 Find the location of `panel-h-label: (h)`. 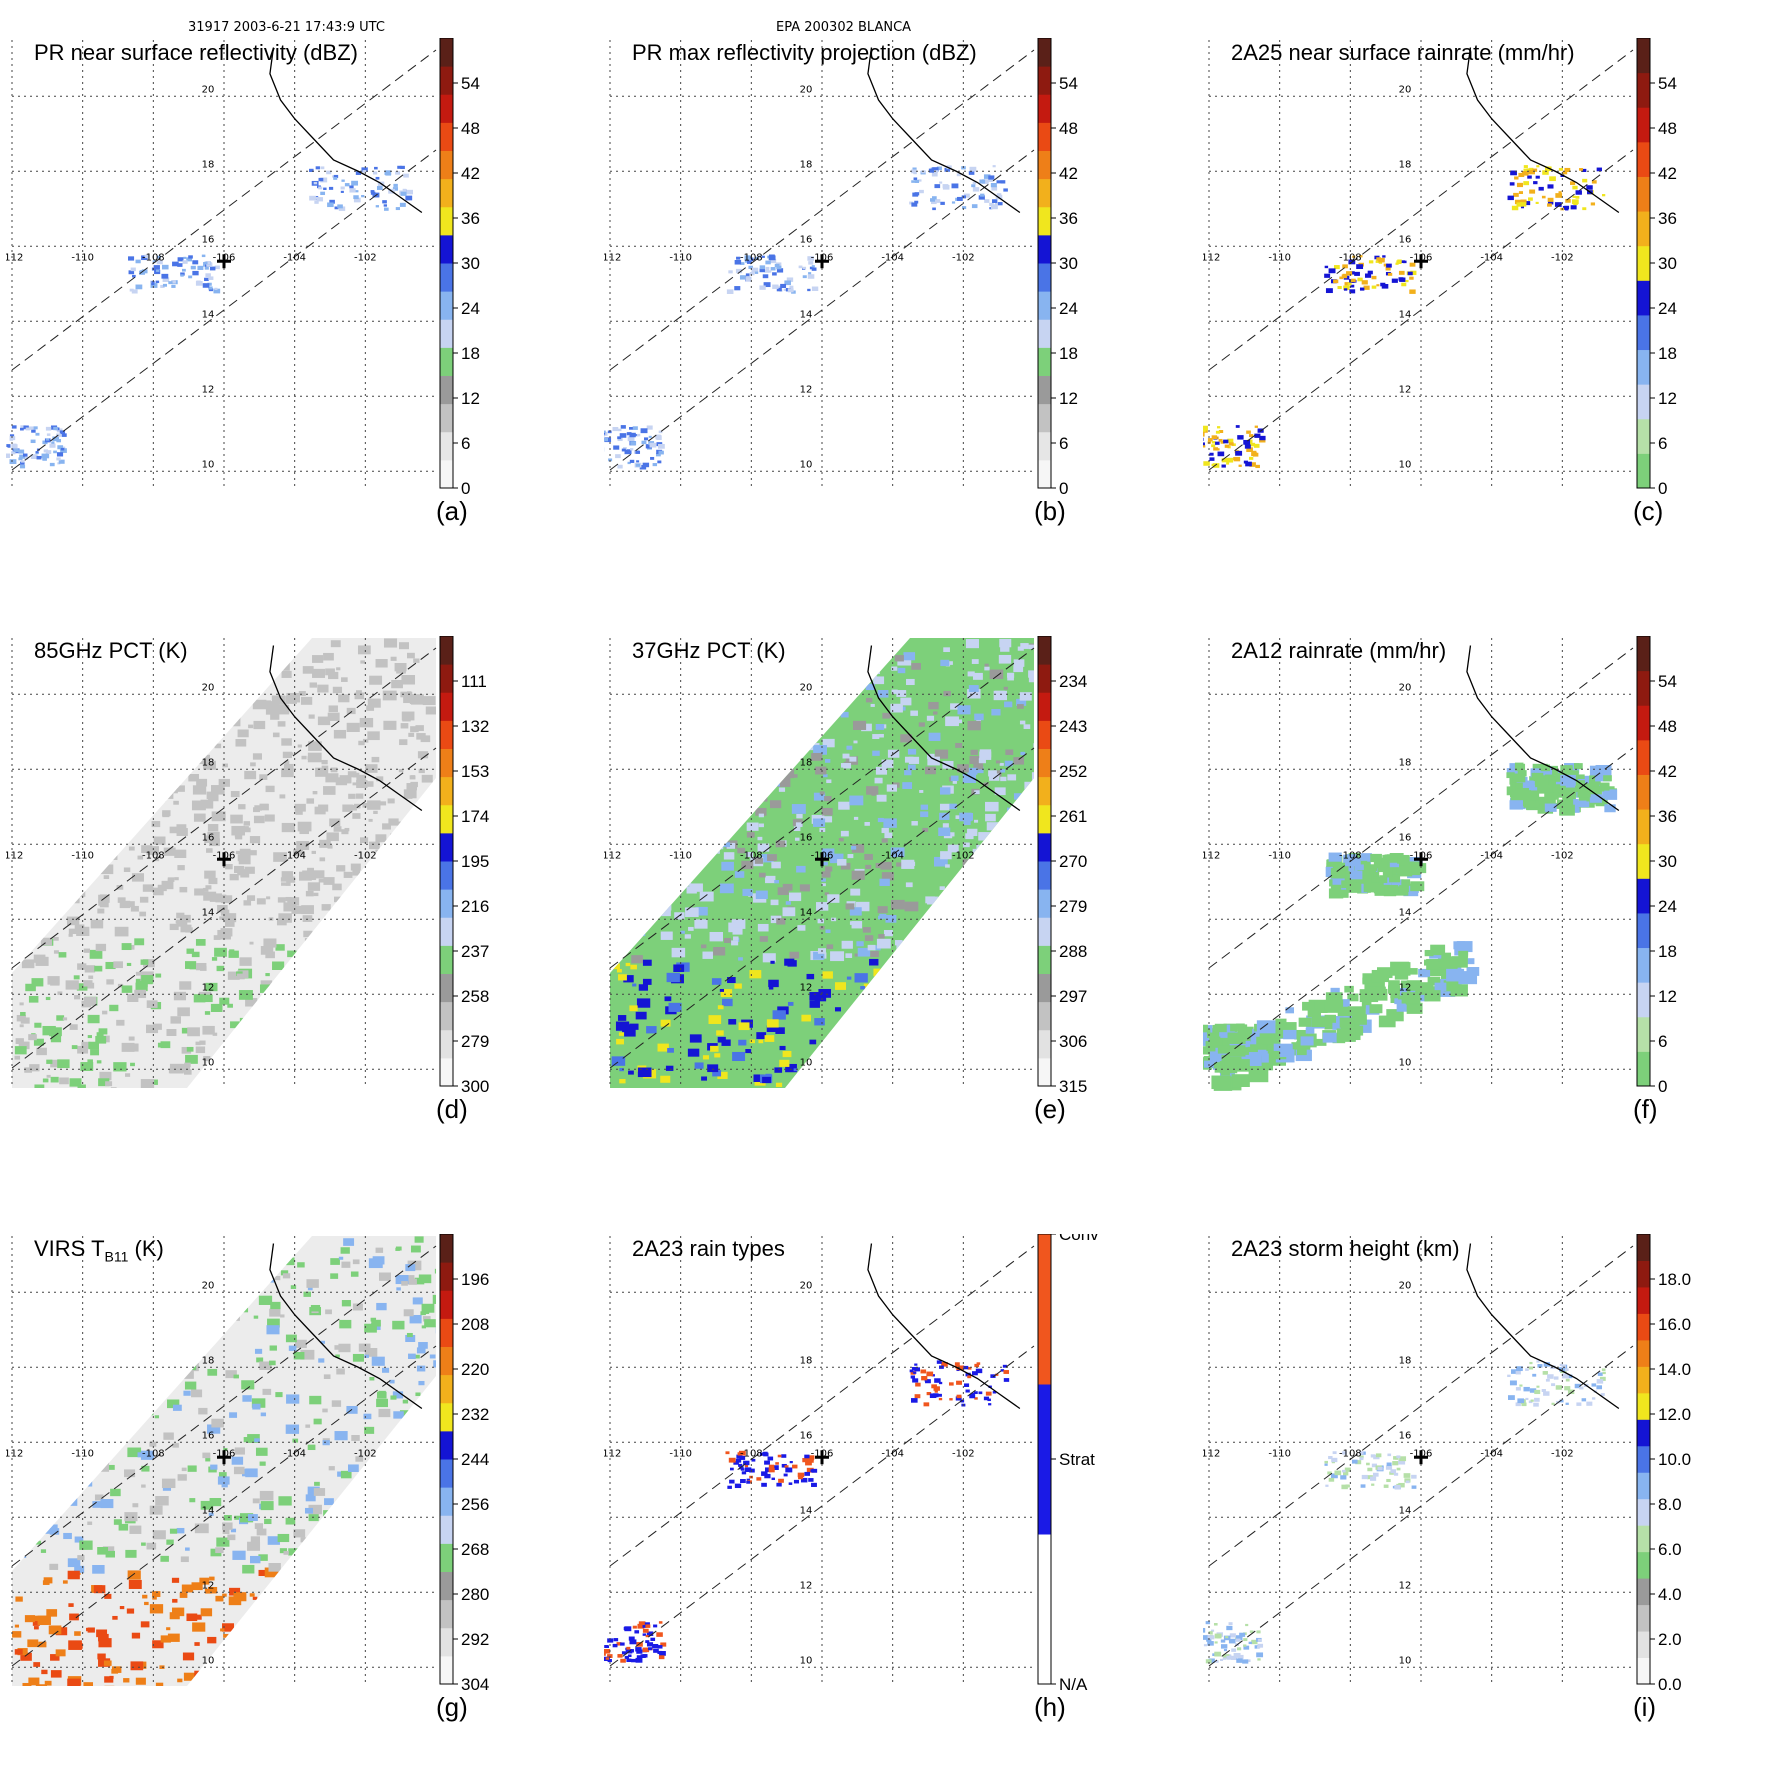

panel-h-label: (h) is located at coordinates (1050, 1707).